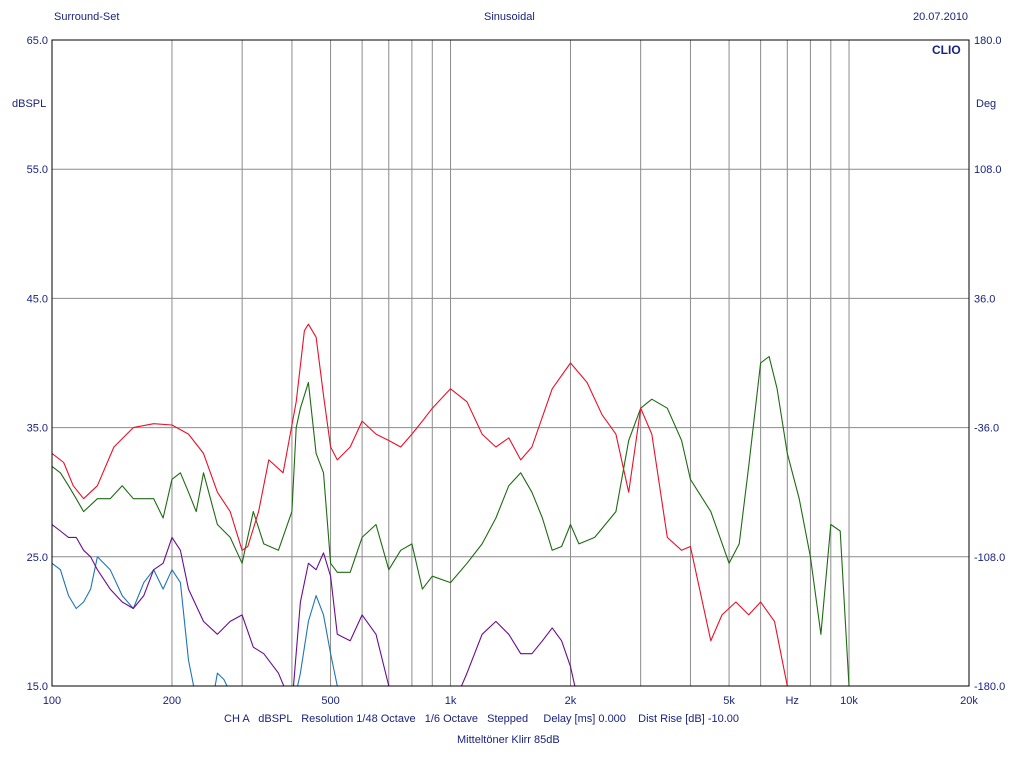 The height and width of the screenshot is (768, 1024). I want to click on y2-tick-label: -108.0, so click(989, 558).